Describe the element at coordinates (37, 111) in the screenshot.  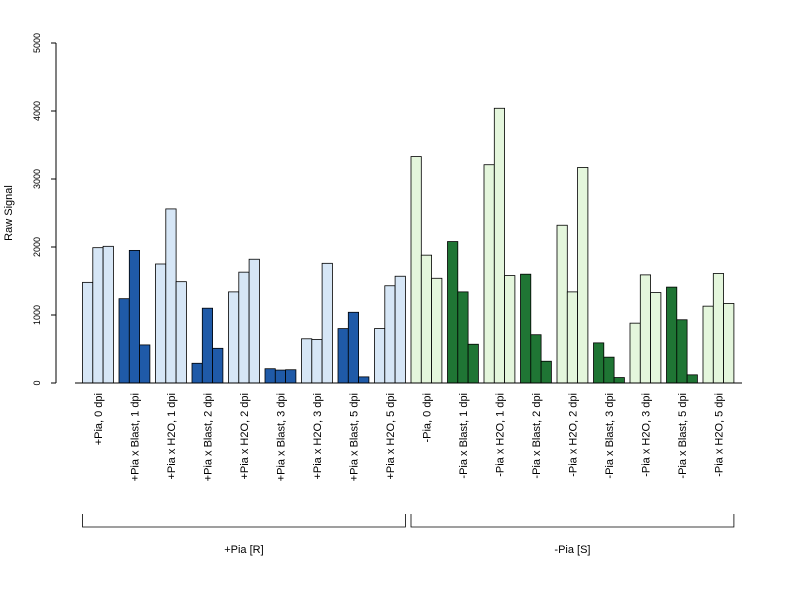
I see `y-tick-label: 4000` at that location.